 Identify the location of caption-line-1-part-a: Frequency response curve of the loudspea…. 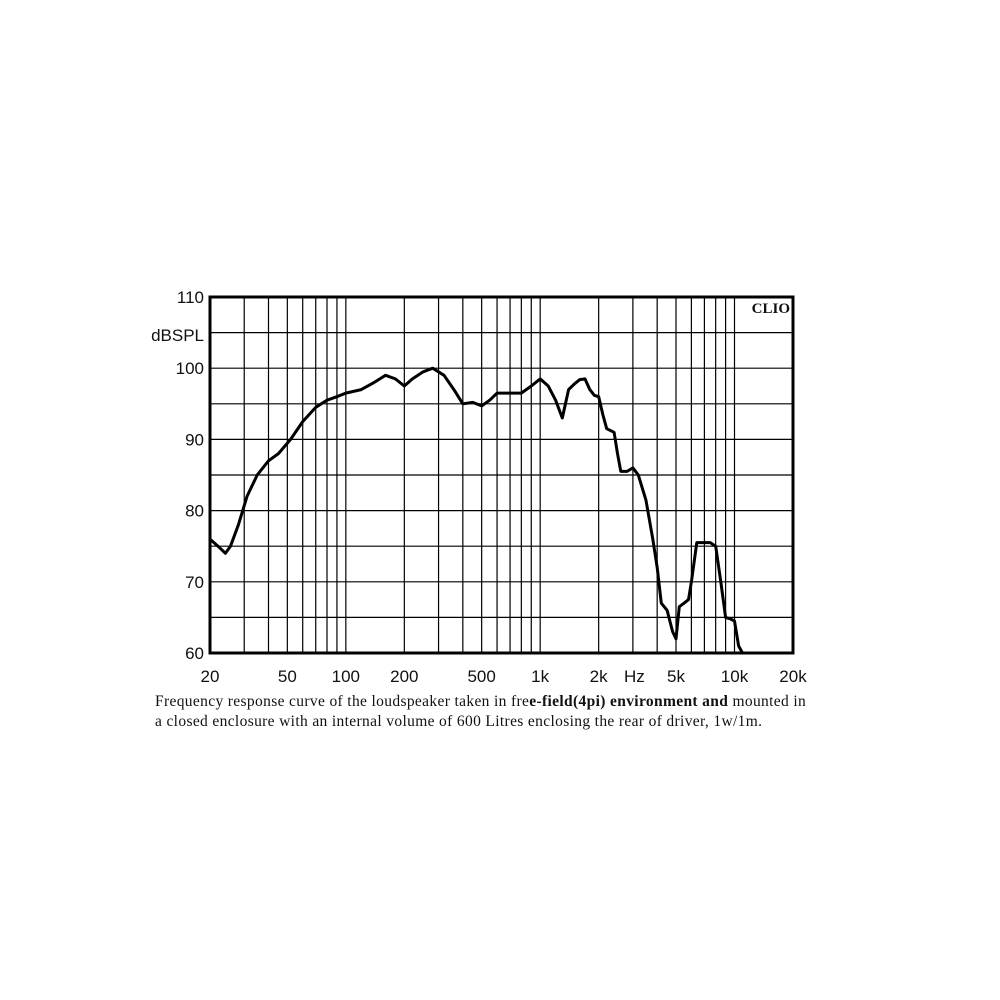
(342, 701).